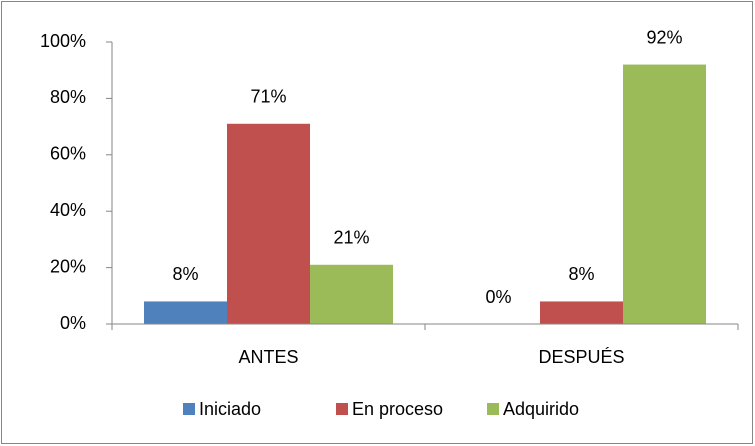 The height and width of the screenshot is (446, 755). I want to click on y-tick-label: 20%, so click(68, 266).